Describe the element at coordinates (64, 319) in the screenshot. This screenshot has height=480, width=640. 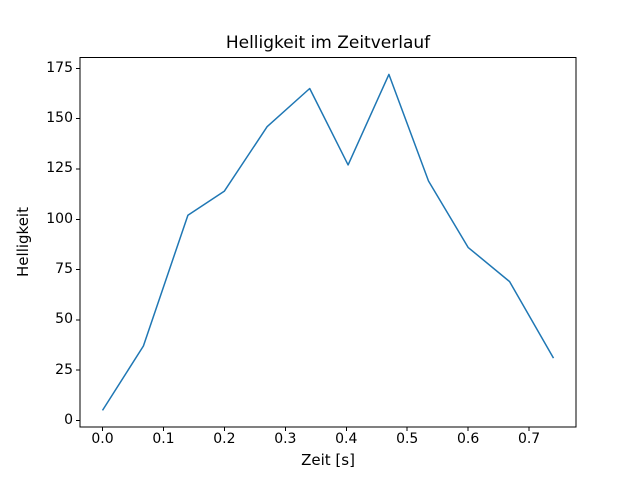
I see `y-tick-label: 50` at that location.